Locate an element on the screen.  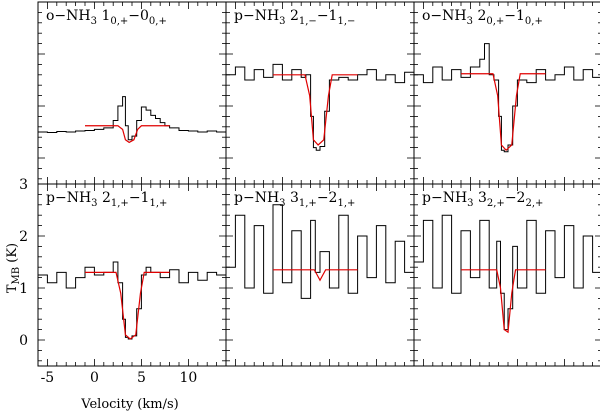
panel-2: p−NH3 21,−−11,− is located at coordinates (320, 93).